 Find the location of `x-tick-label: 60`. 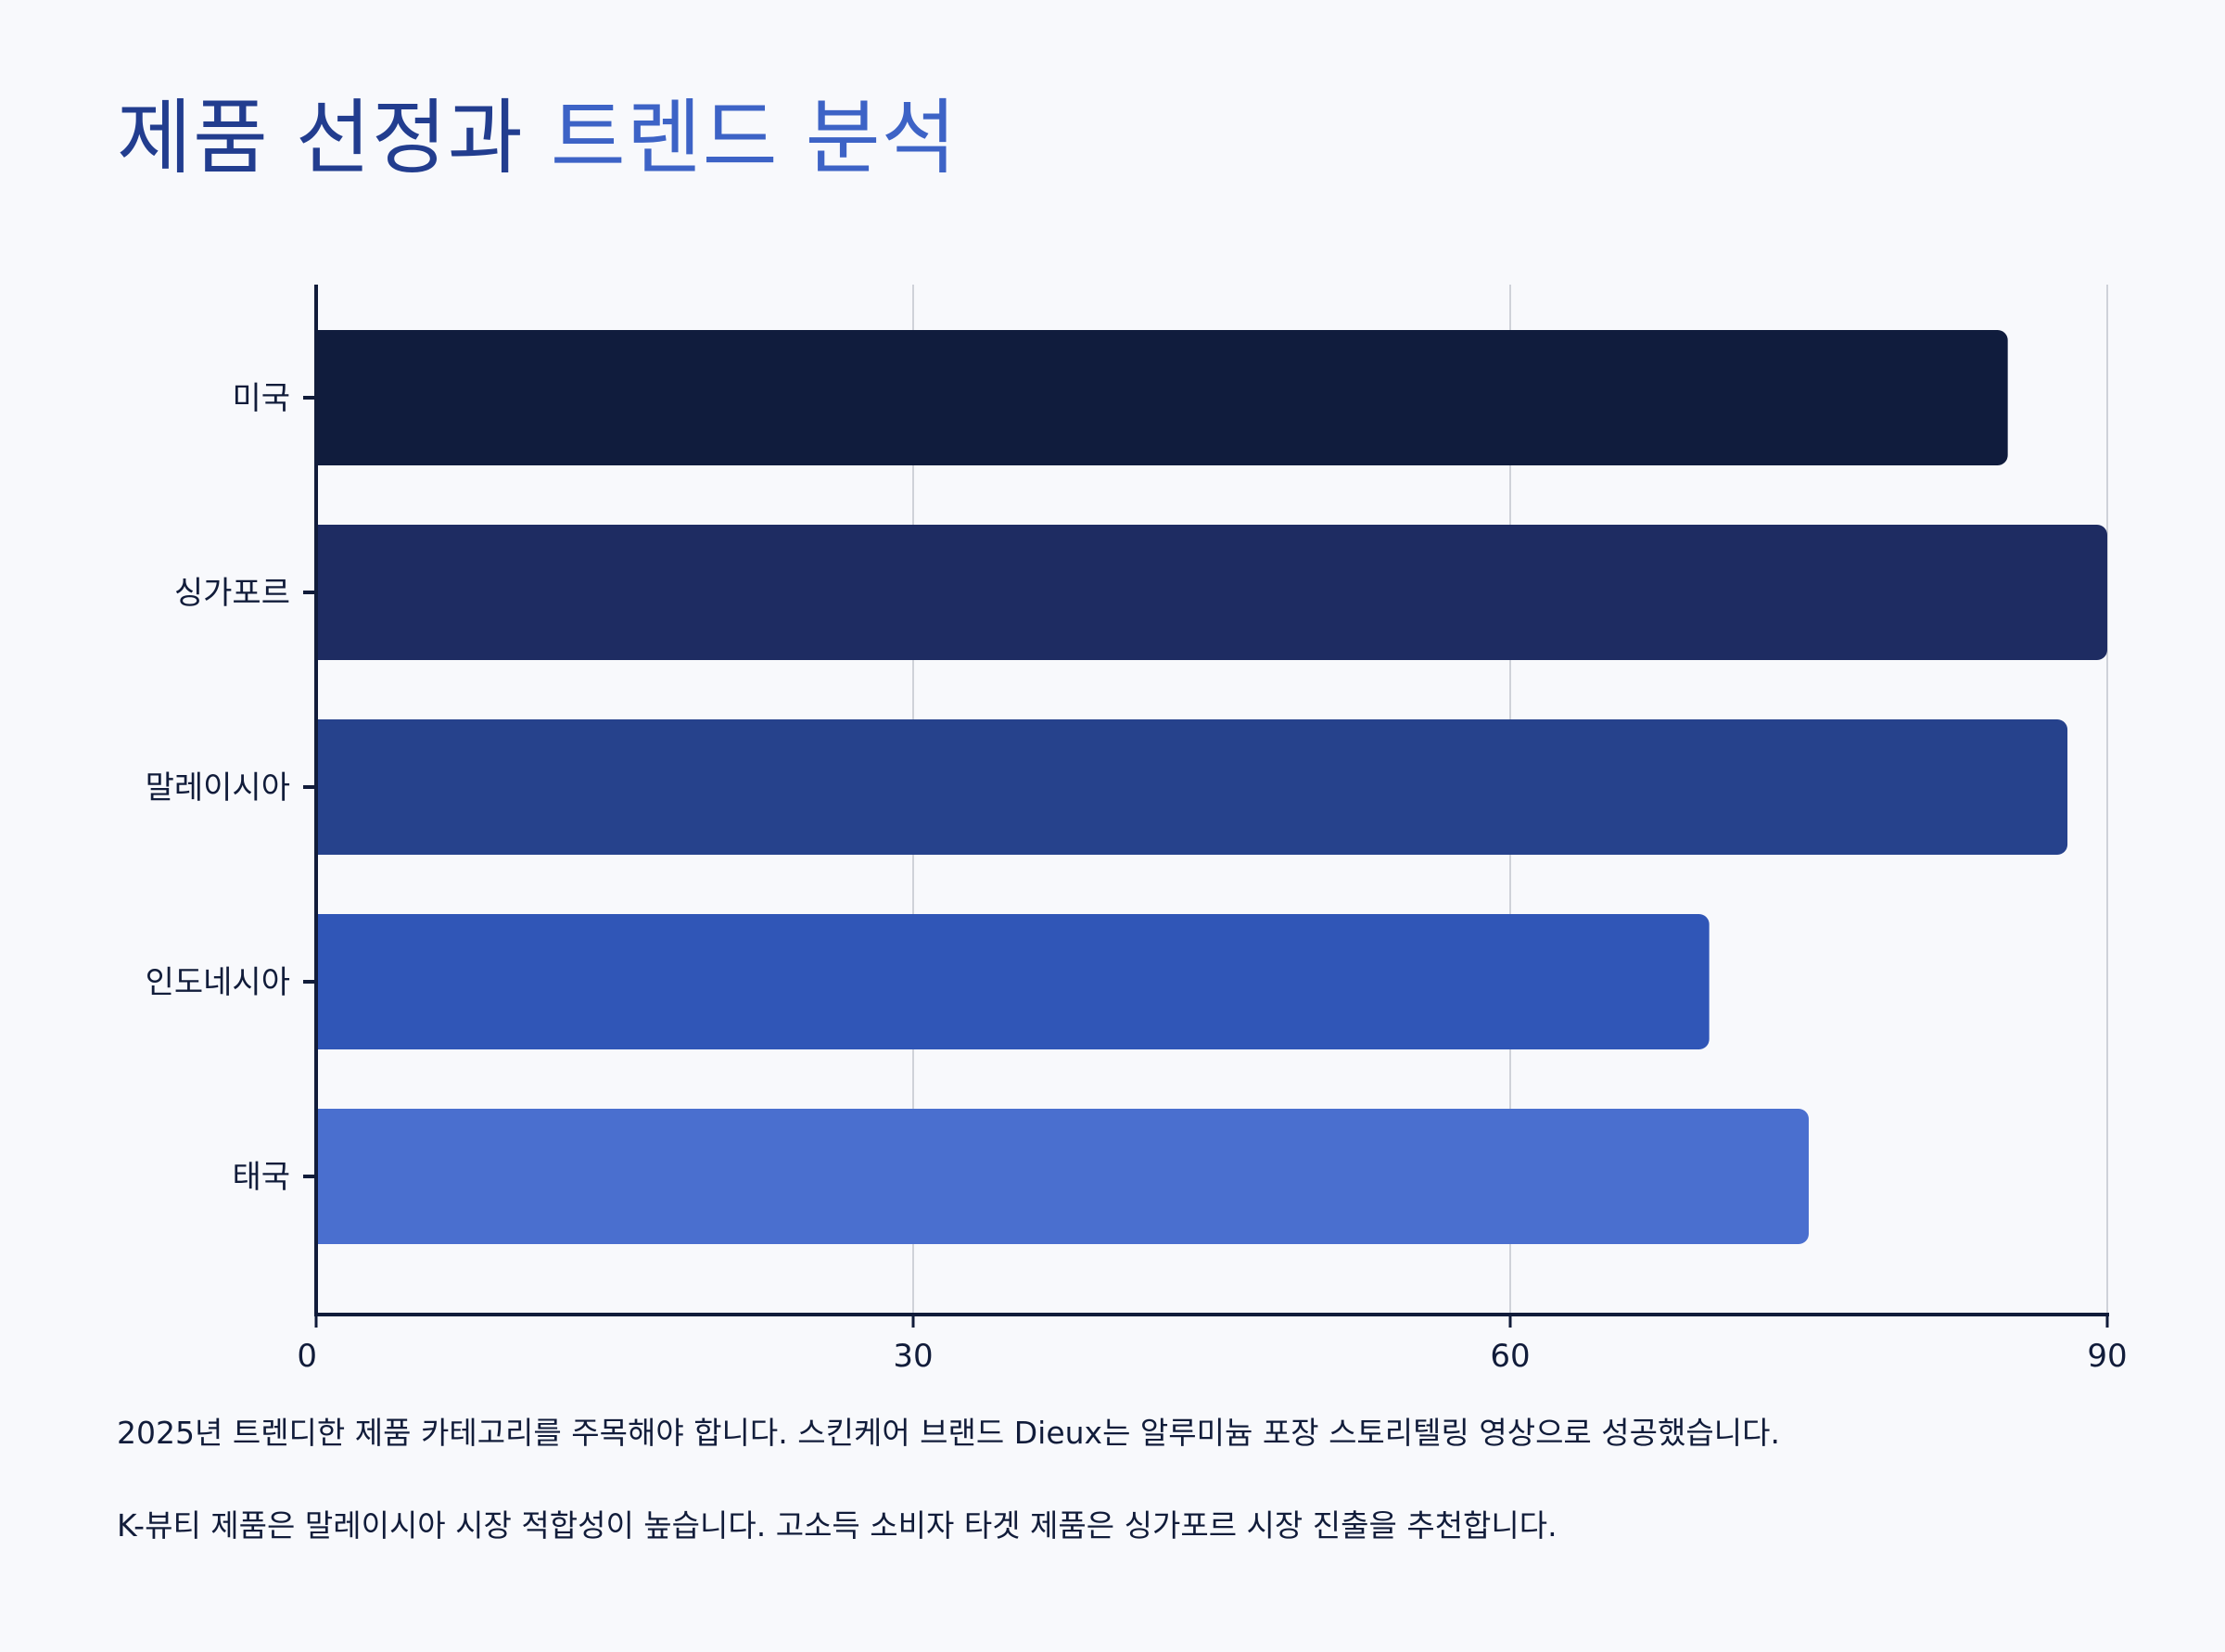

x-tick-label: 60 is located at coordinates (1510, 1356).